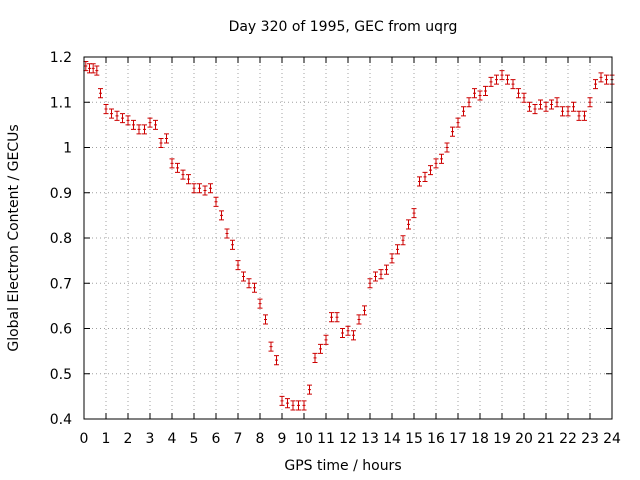 This screenshot has height=480, width=640. What do you see at coordinates (106, 439) in the screenshot?
I see `x-tick-label: 1` at bounding box center [106, 439].